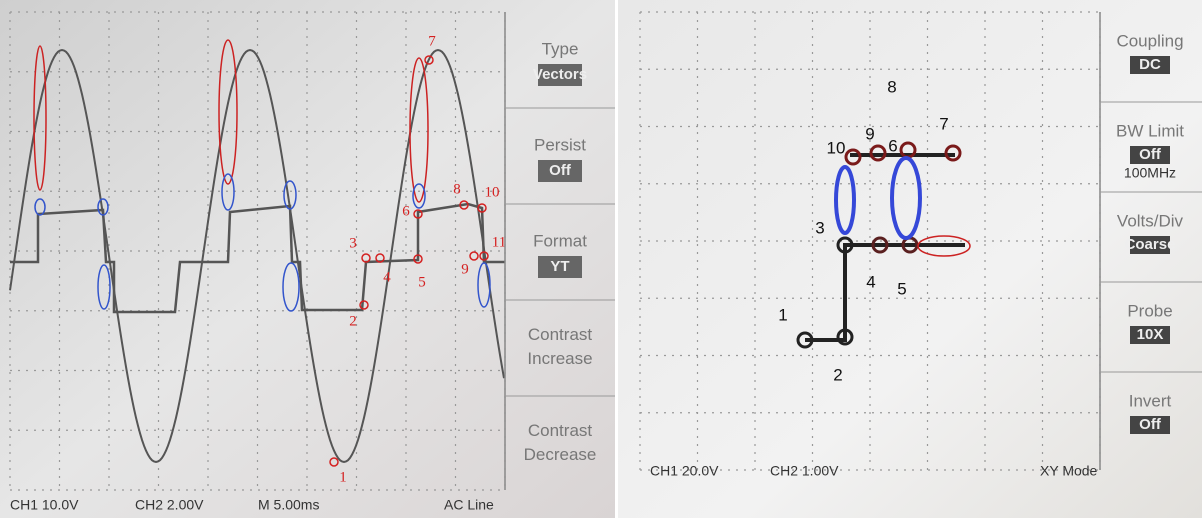 This screenshot has height=518, width=1202. Describe the element at coordinates (1150, 130) in the screenshot. I see `menu-label: BW Limit` at that location.